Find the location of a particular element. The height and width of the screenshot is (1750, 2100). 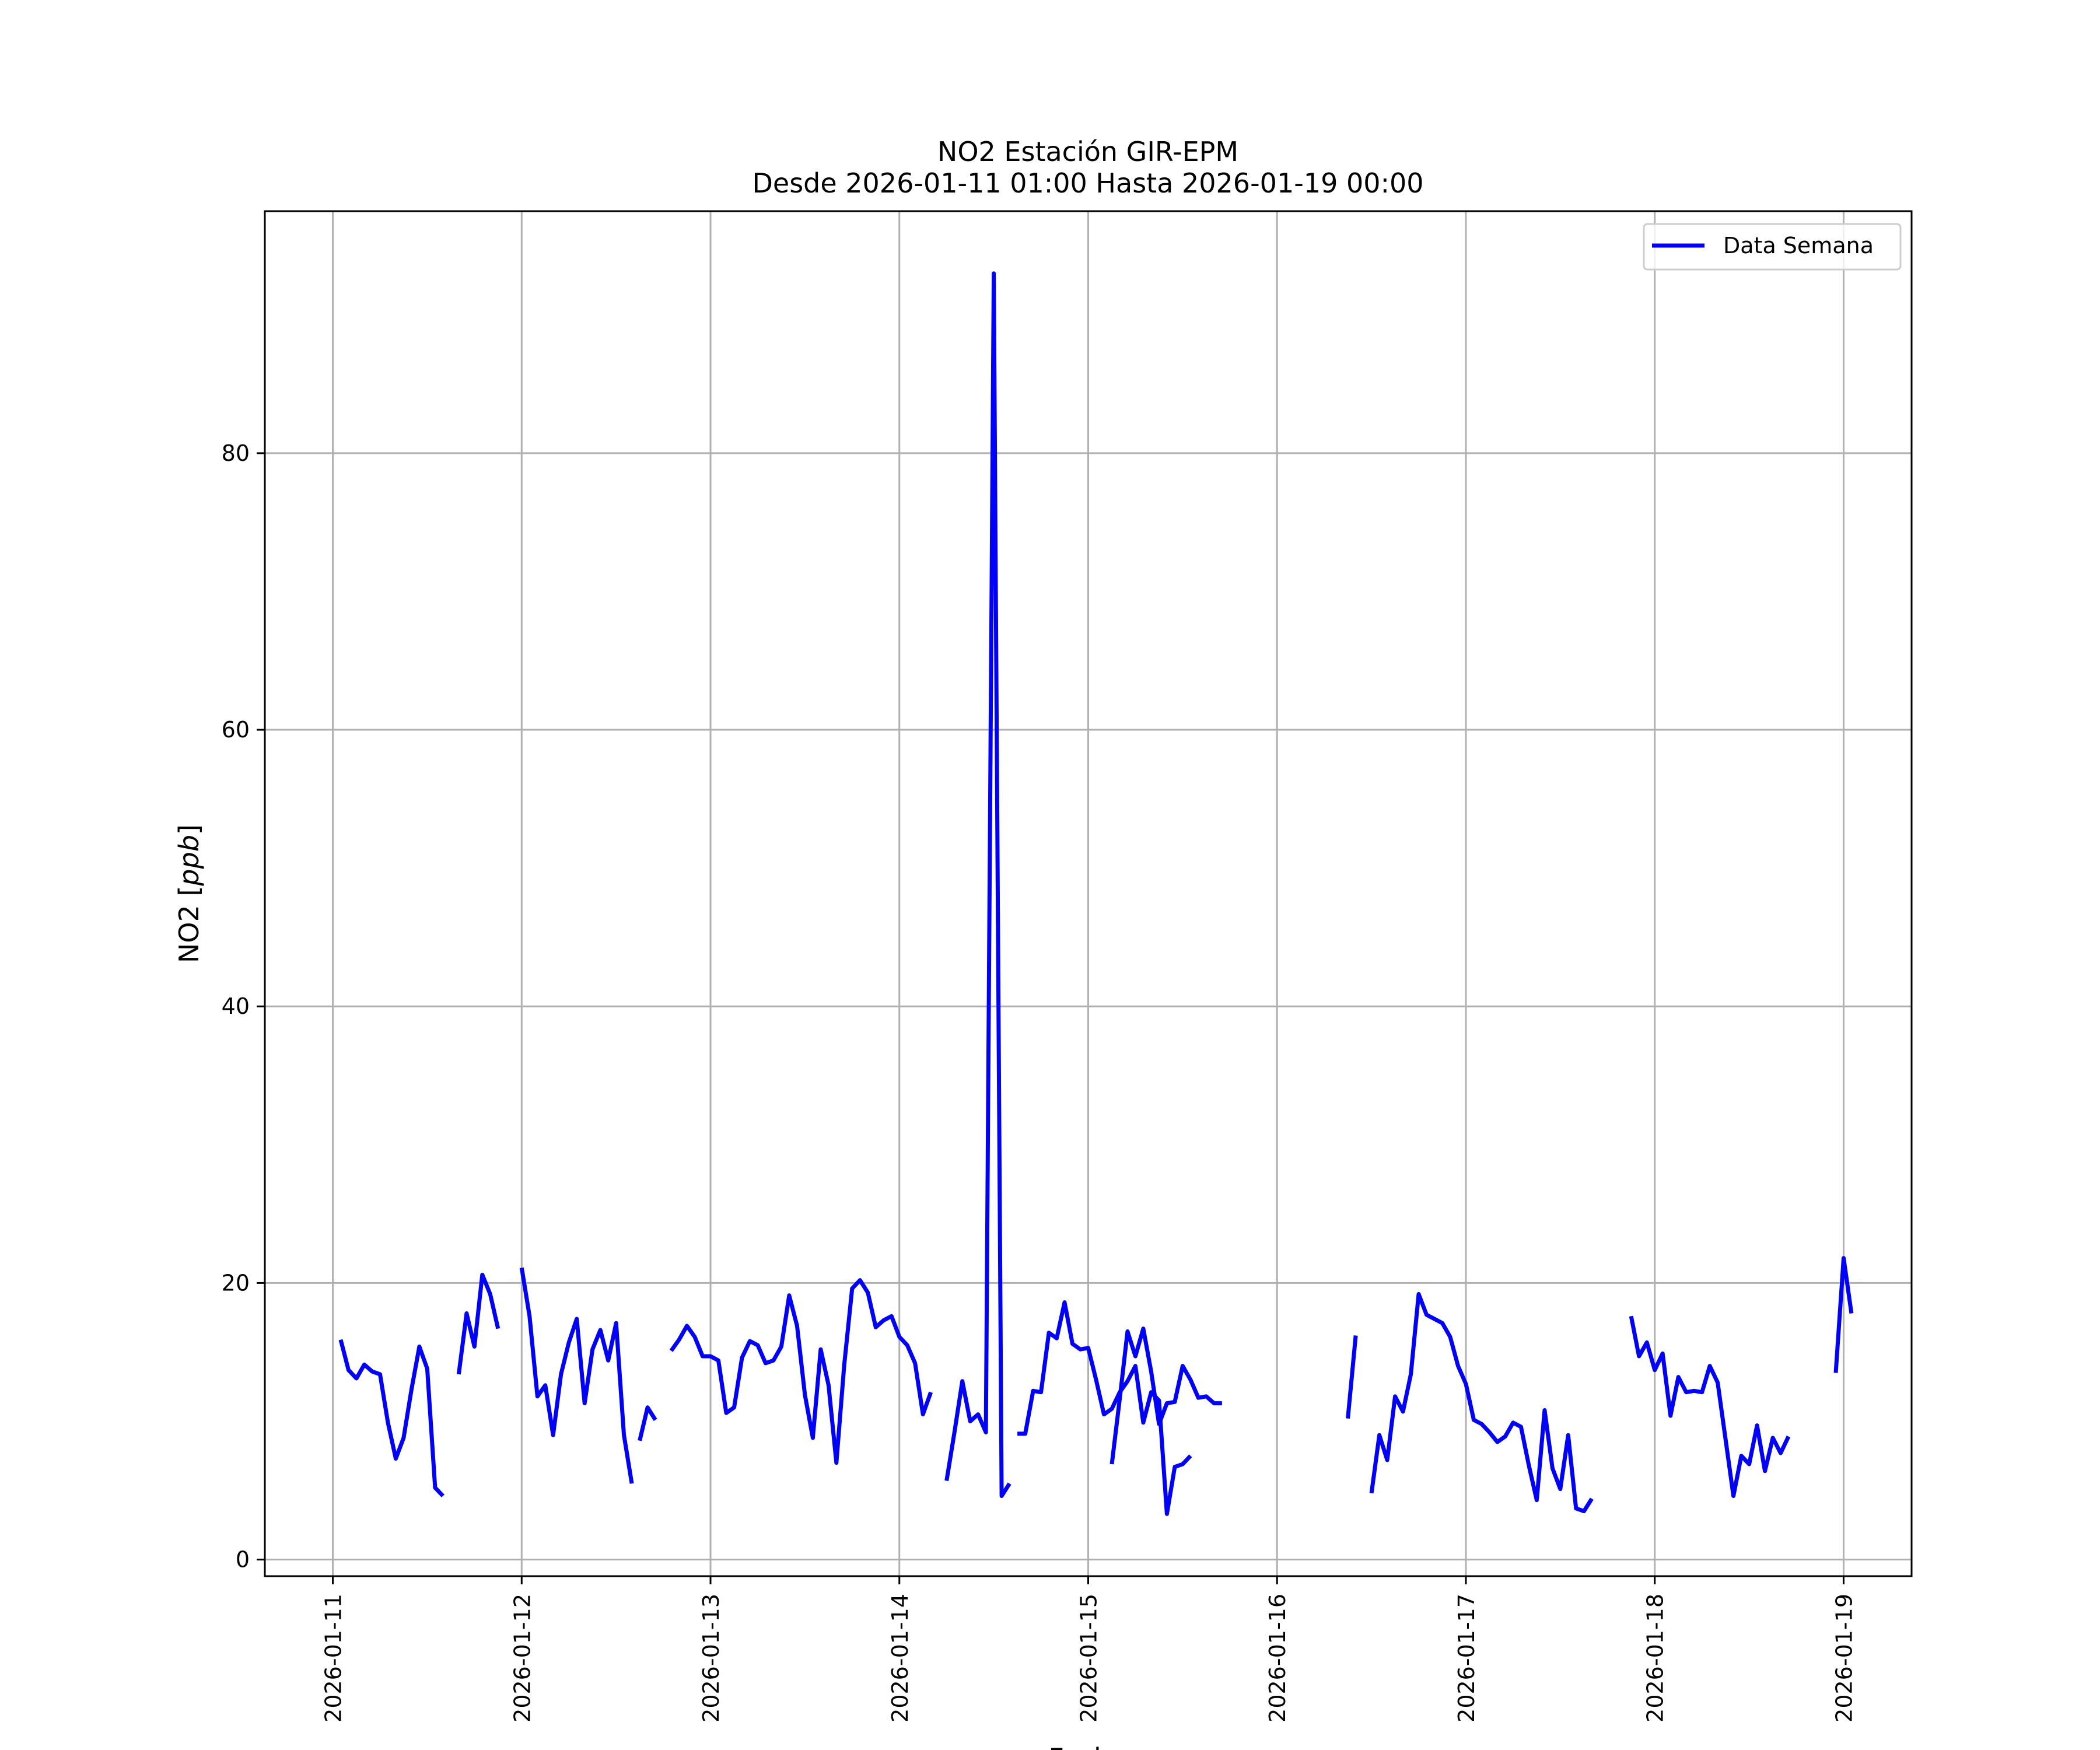

chart-title: NO2 Estación GIR-EPM is located at coordinates (1087, 152).